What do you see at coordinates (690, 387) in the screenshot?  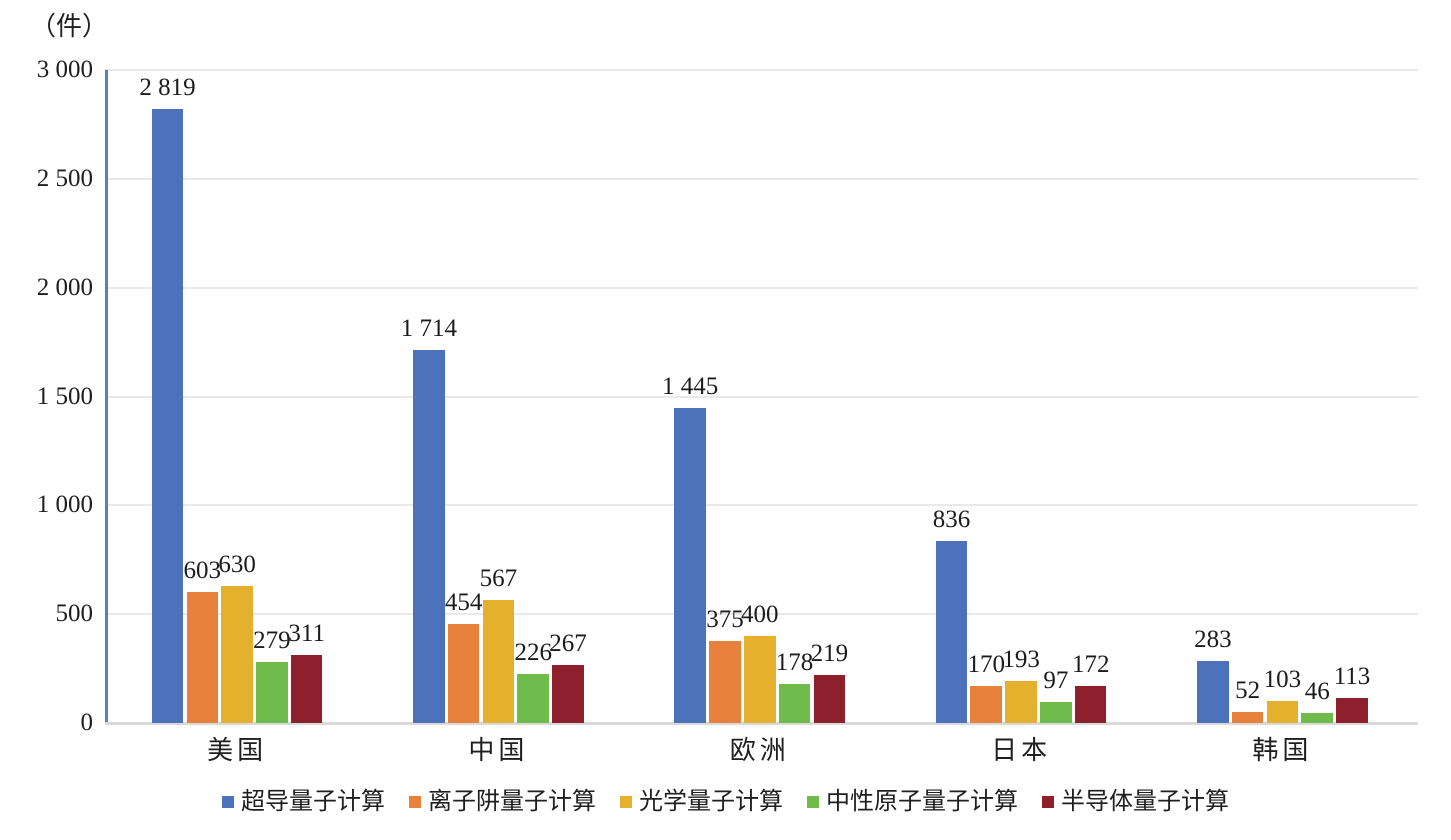 I see `bar-value-label: 1 445` at bounding box center [690, 387].